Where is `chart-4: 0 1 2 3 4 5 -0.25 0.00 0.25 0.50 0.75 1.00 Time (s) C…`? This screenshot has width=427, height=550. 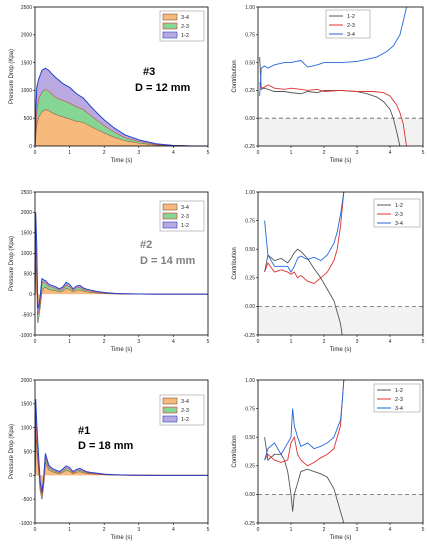
chart-4: 0 1 2 3 4 5 -0.25 0.00 0.25 0.50 0.75 1.00 Time (s) C… is located at coordinates (328, 271).